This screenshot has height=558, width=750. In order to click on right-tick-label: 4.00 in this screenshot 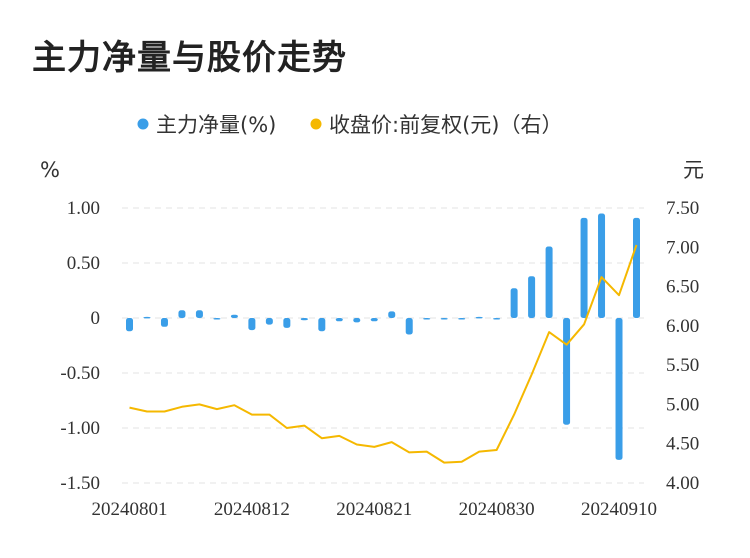, I will do `click(682, 483)`.